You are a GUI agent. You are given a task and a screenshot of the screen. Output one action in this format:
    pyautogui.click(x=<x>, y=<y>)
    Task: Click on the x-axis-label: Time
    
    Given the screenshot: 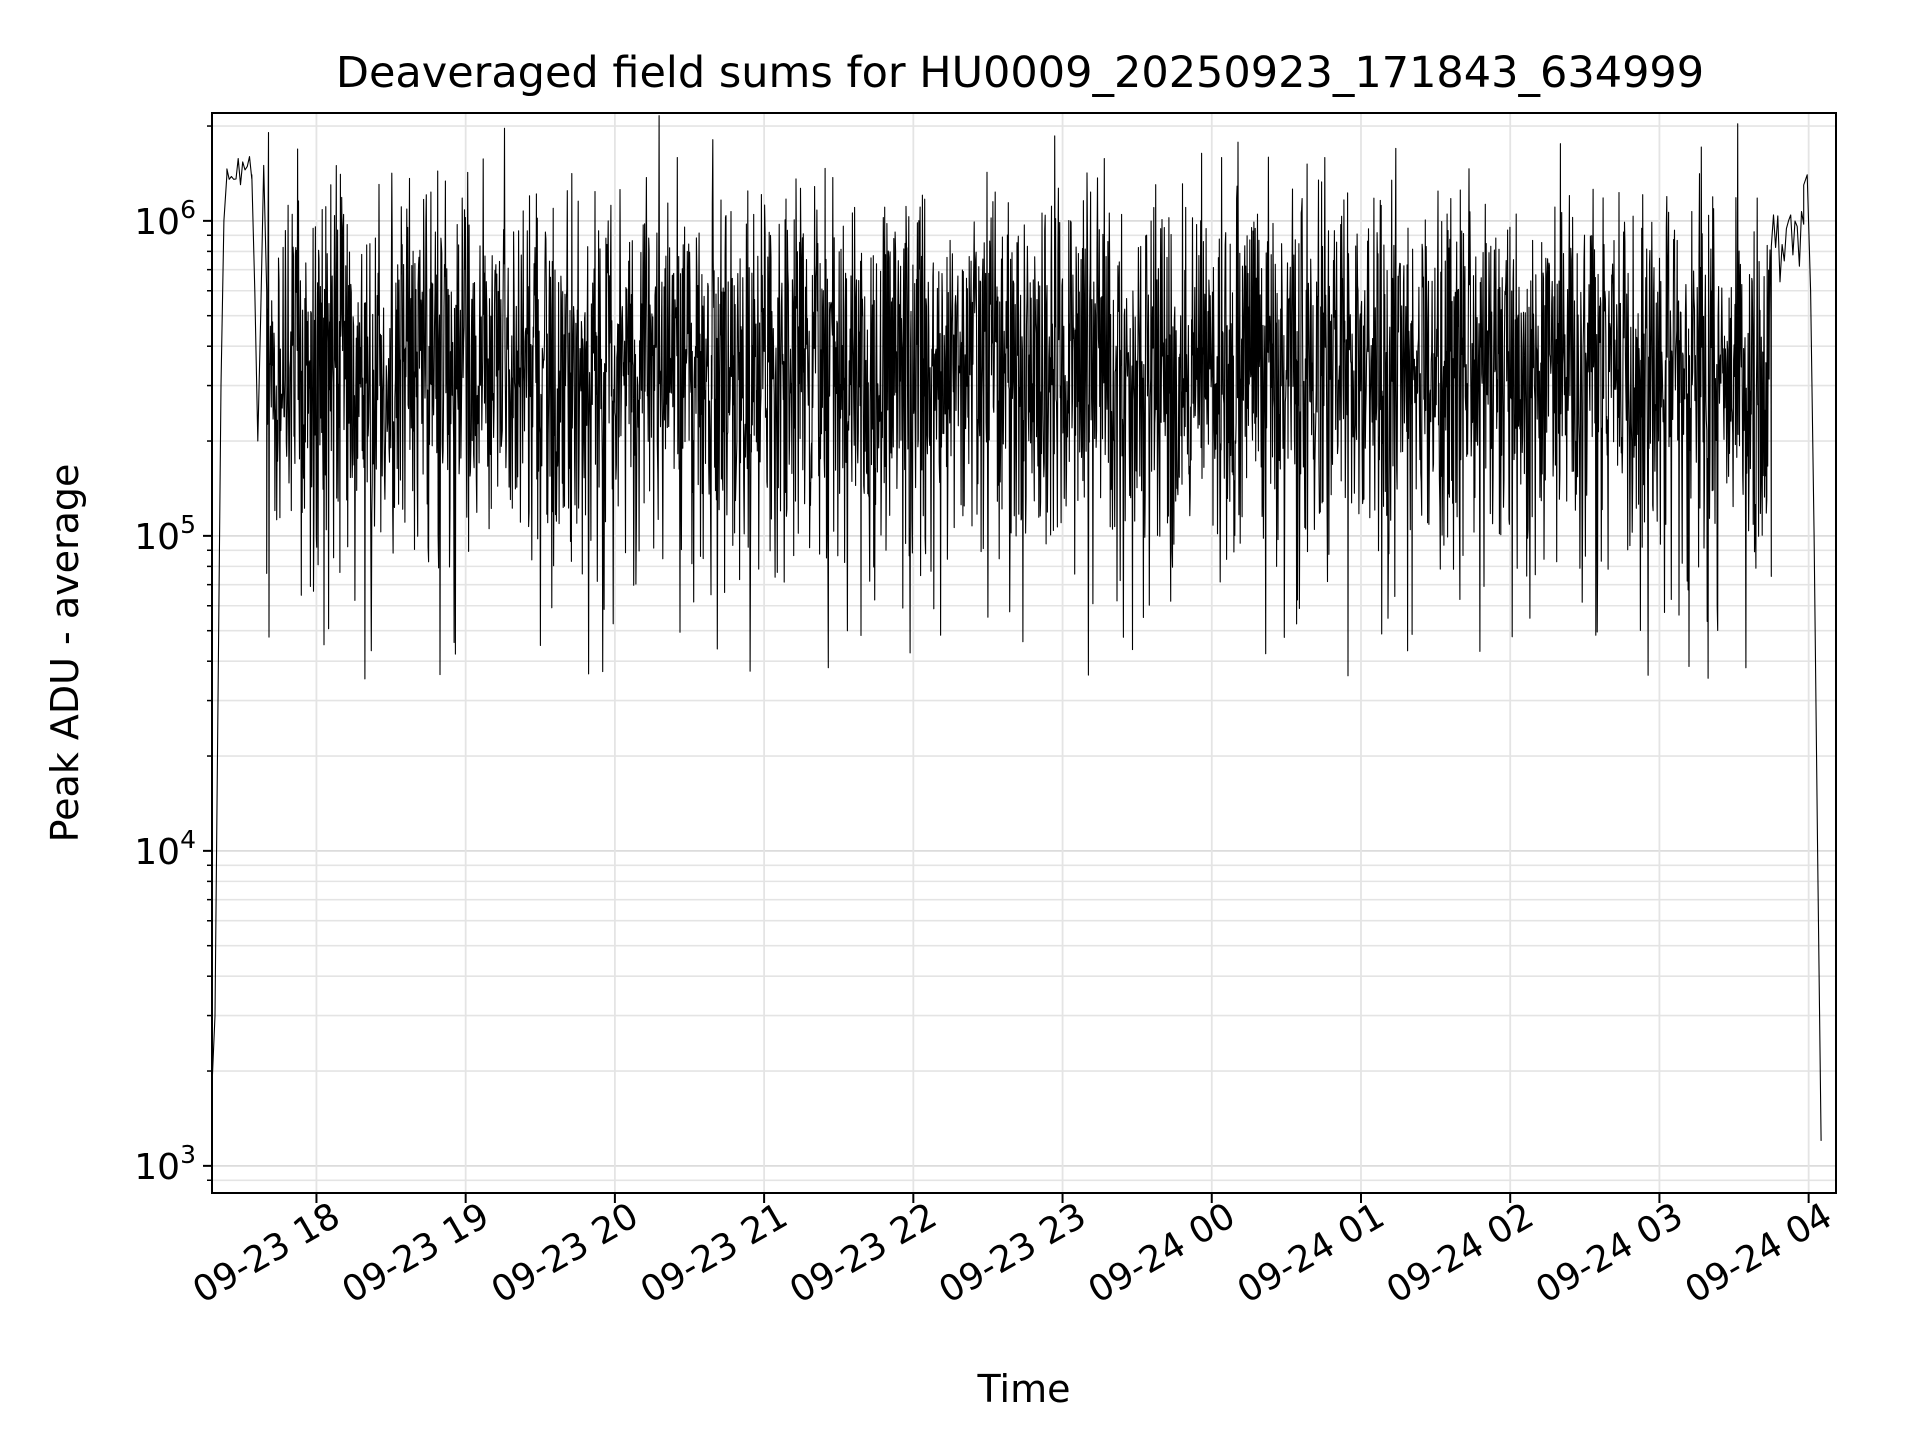 What is the action you would take?
    pyautogui.click(x=1024, y=1389)
    